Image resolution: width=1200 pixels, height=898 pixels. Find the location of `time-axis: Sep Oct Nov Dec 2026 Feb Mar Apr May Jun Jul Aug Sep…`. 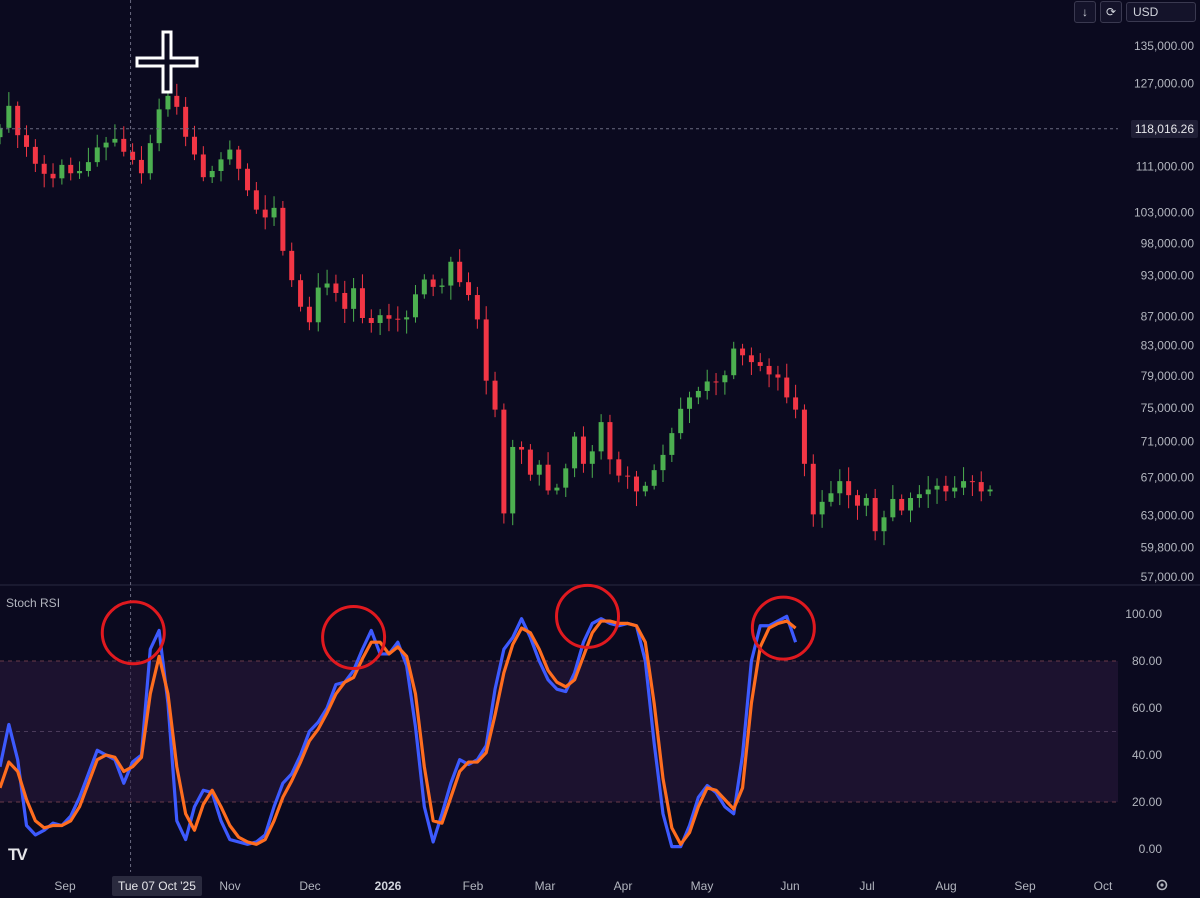

time-axis: Sep Oct Nov Dec 2026 Feb Mar Apr May Jun Jul Aug Sep… is located at coordinates (583, 886).